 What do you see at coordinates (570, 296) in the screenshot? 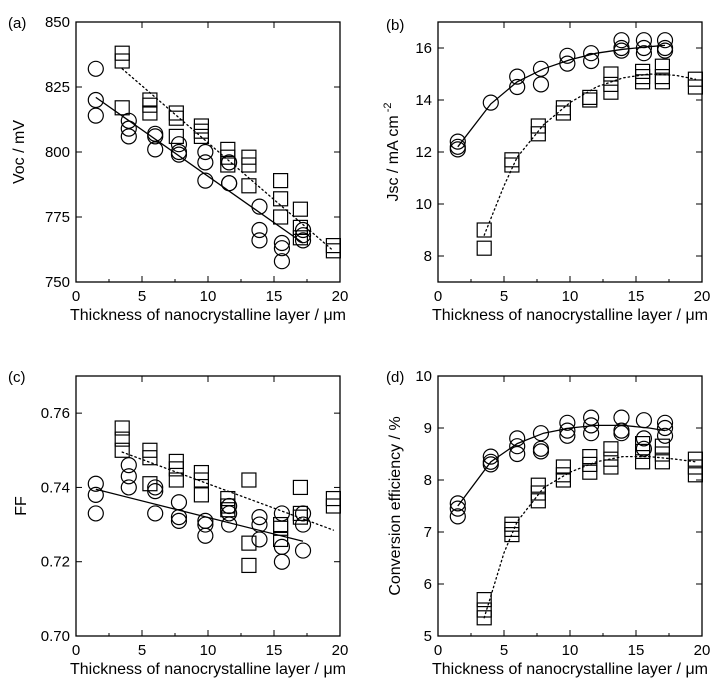
I see `x-tick-label: 10` at bounding box center [570, 296].